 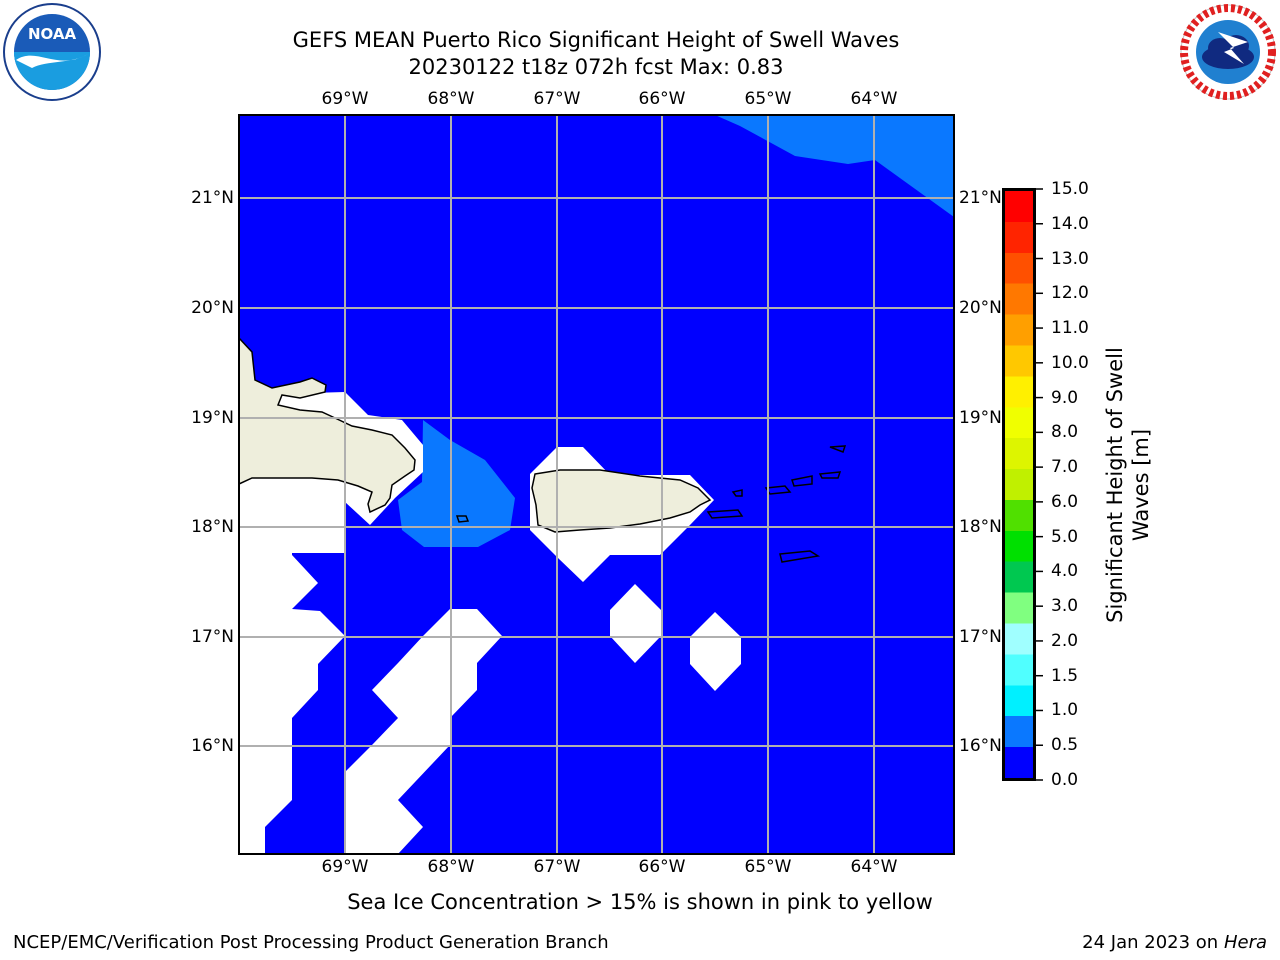 I want to click on lat-label-right: 20°N, so click(x=980, y=308).